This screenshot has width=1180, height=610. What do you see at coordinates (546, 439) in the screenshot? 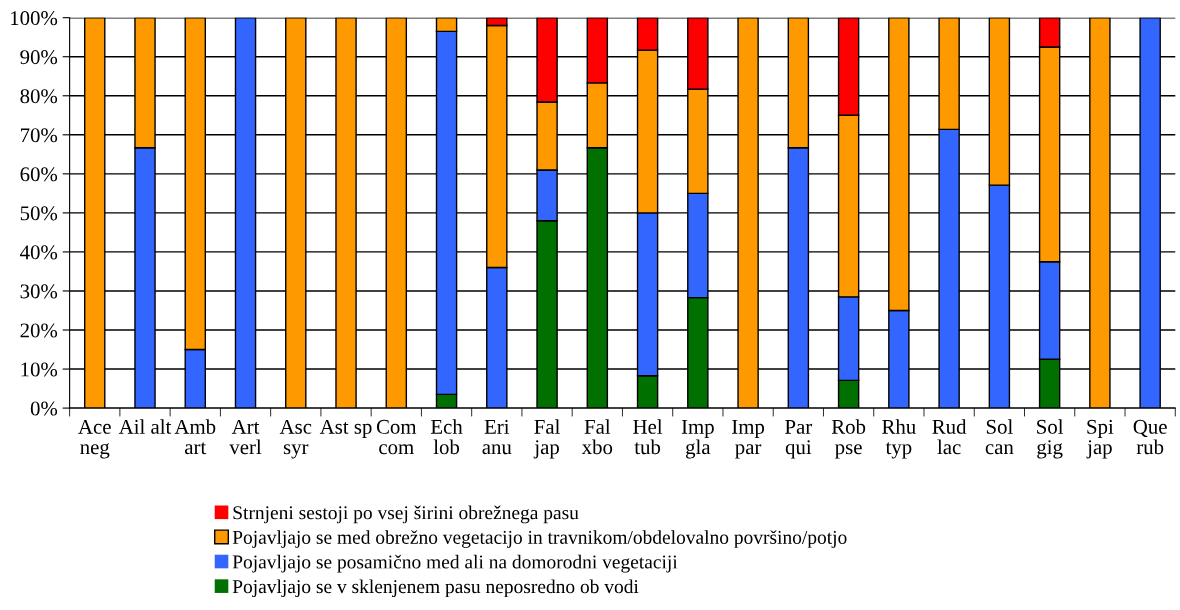
I see `x-tick-label: Fal jap` at bounding box center [546, 439].